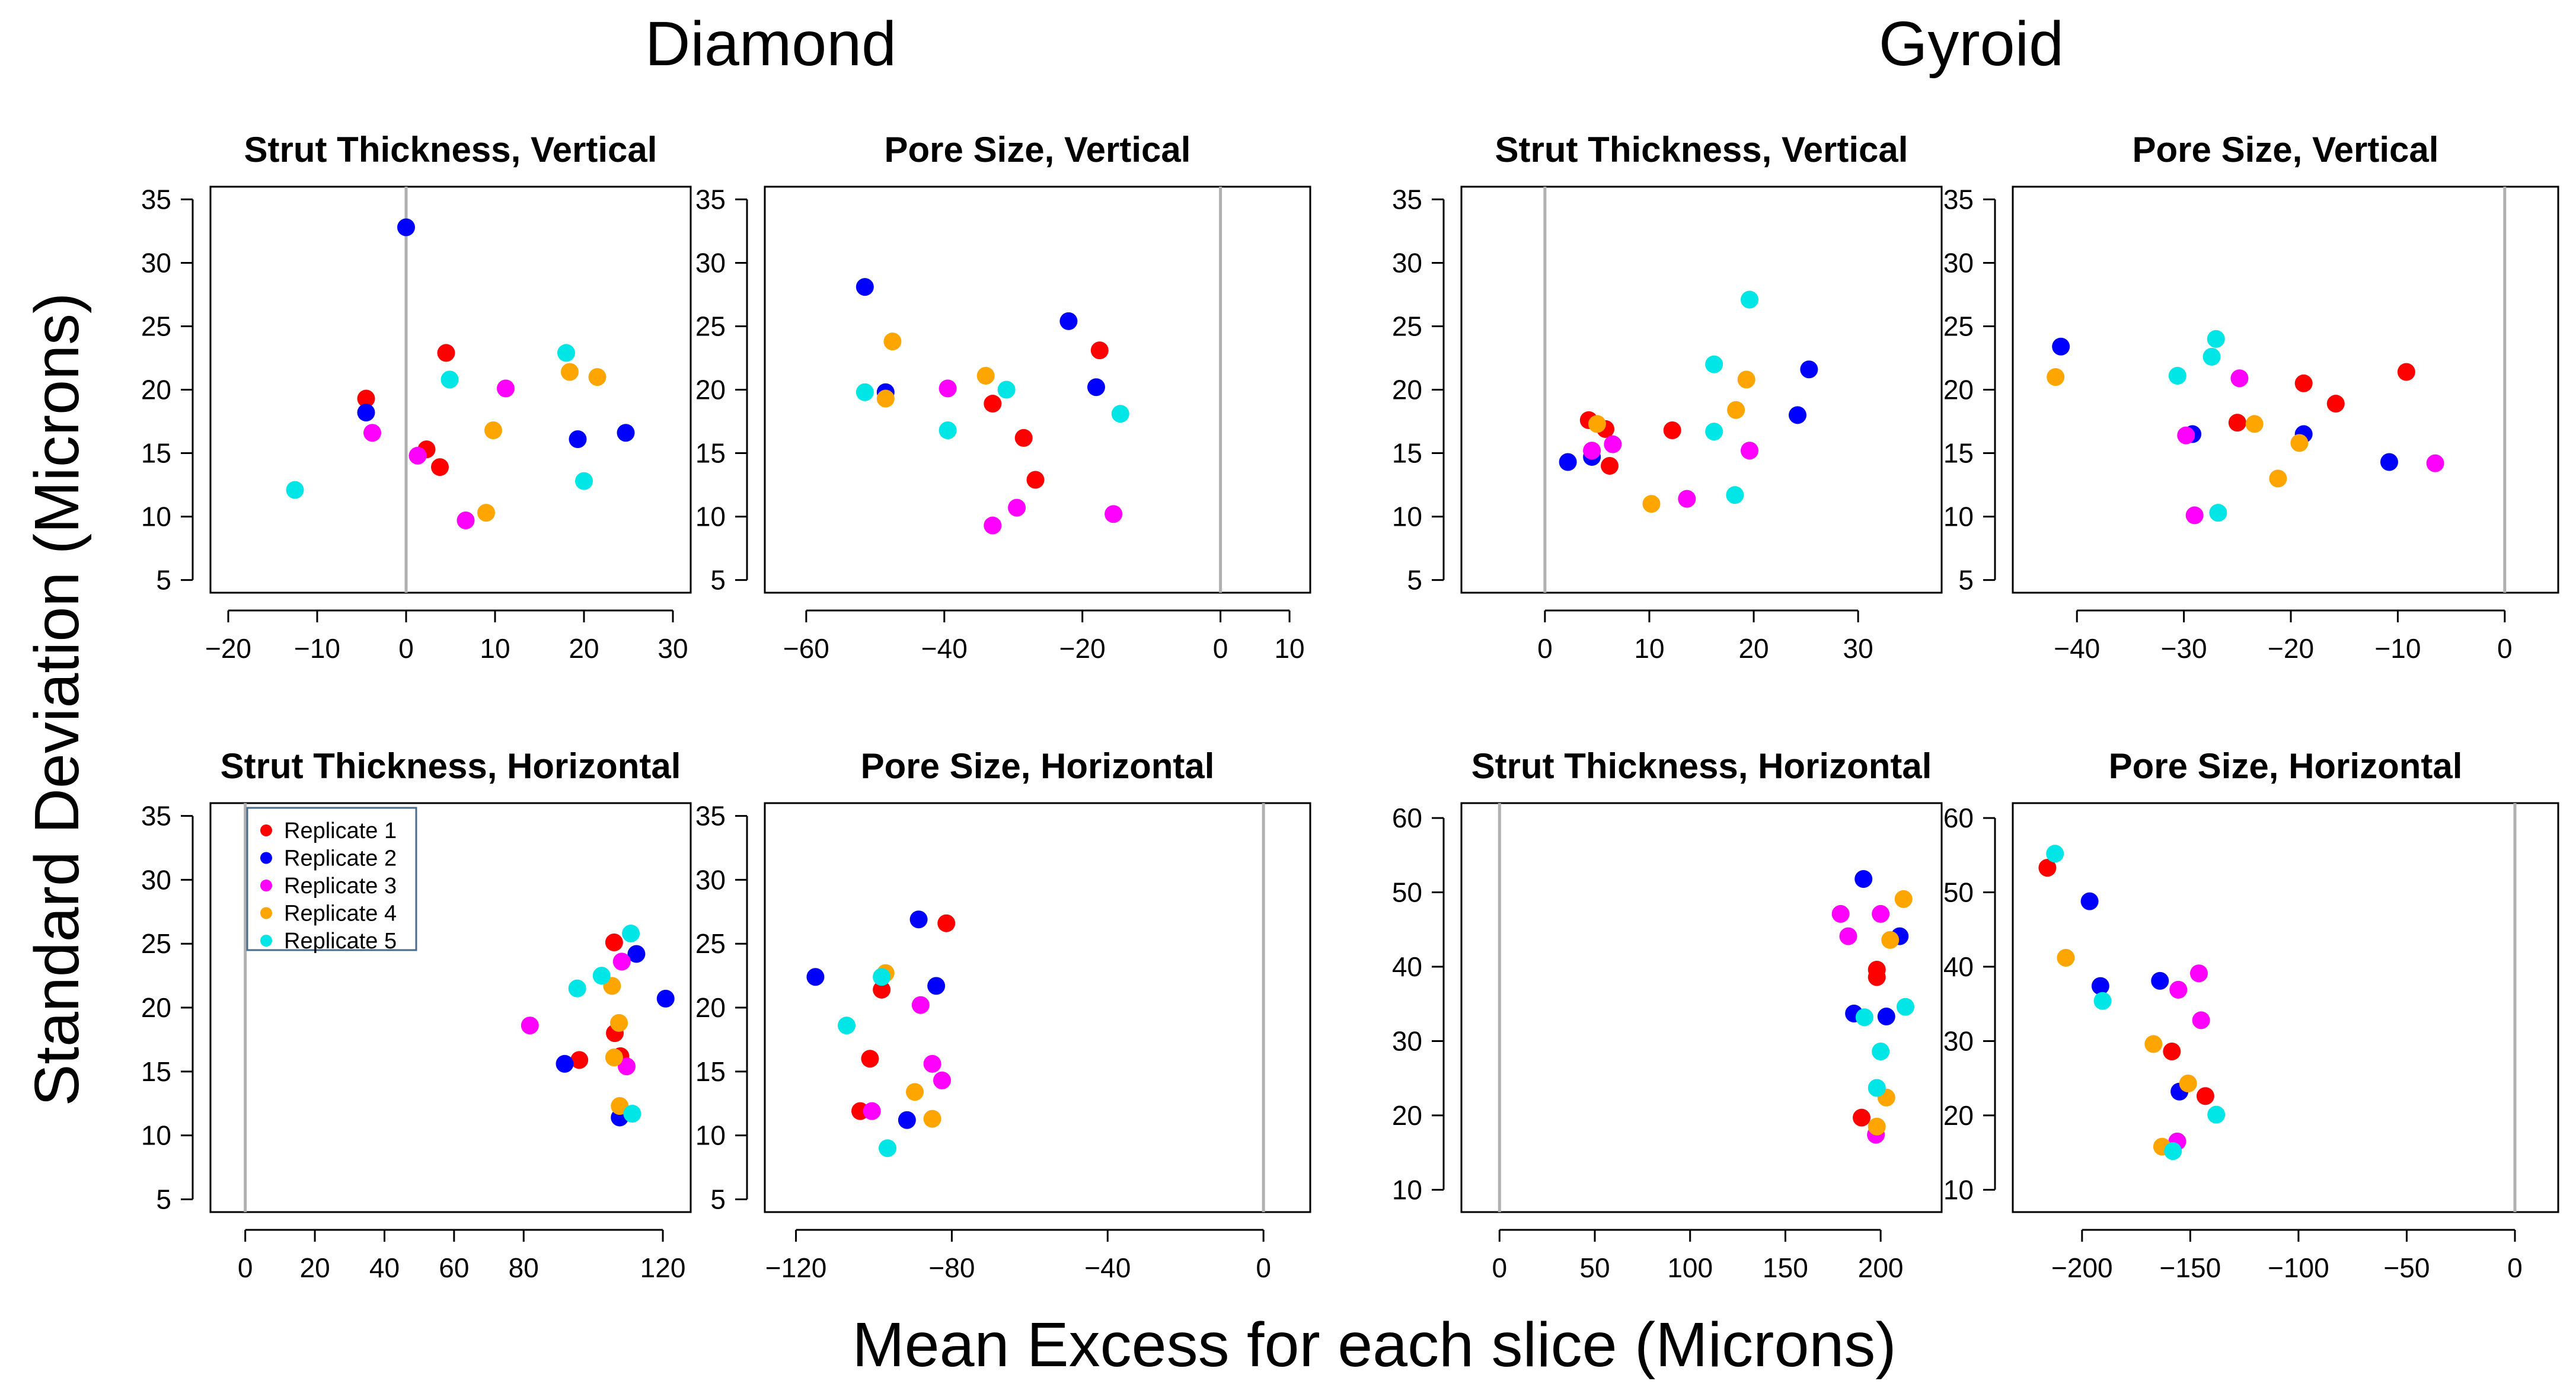 The image size is (2576, 1397). I want to click on group-title-diamond: Diamond, so click(770, 44).